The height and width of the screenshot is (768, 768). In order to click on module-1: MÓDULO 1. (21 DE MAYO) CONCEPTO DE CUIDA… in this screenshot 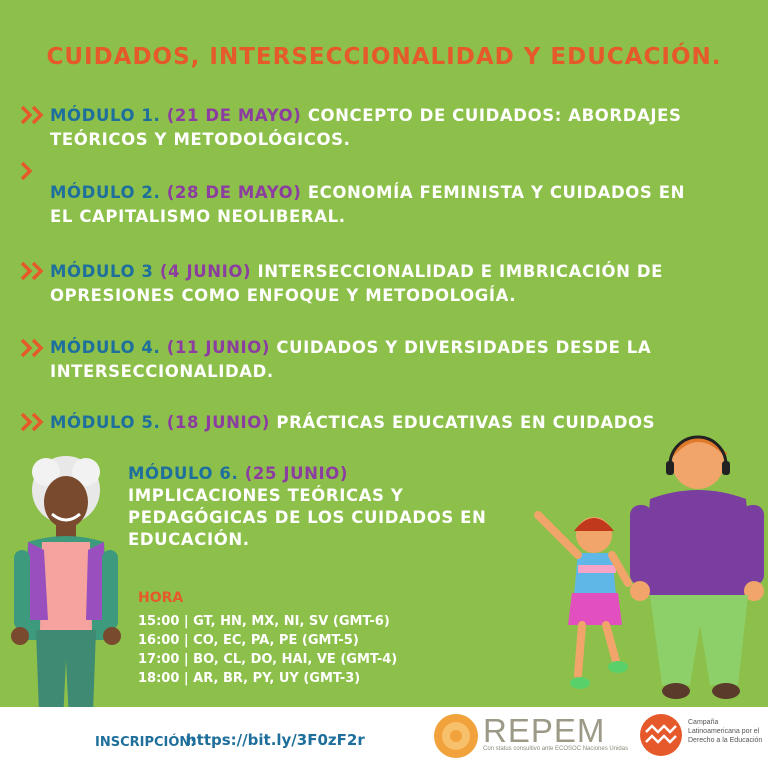, I will do `click(370, 128)`.